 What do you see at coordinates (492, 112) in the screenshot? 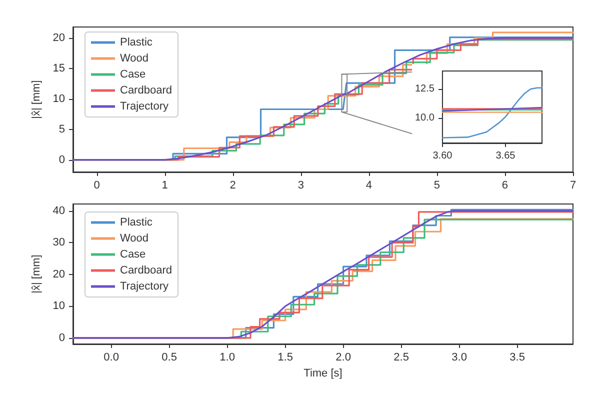
I see `line-series` at bounding box center [492, 112].